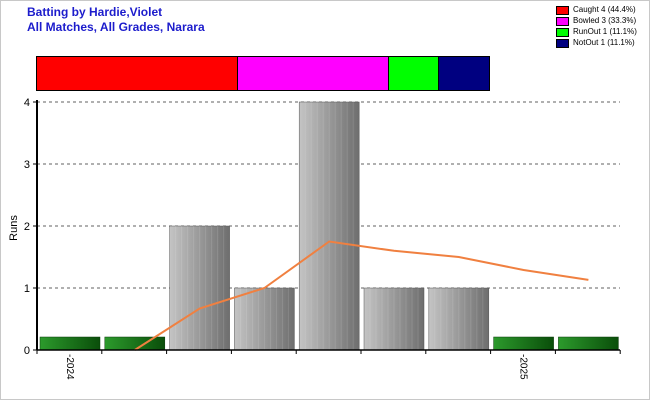 The width and height of the screenshot is (650, 400). Describe the element at coordinates (562, 43) in the screenshot. I see `legend-swatch-notout` at that location.